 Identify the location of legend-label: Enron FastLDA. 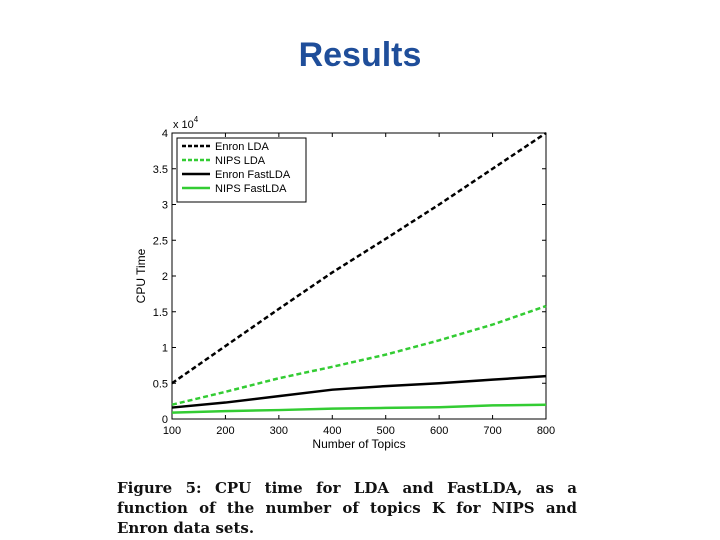
(253, 175).